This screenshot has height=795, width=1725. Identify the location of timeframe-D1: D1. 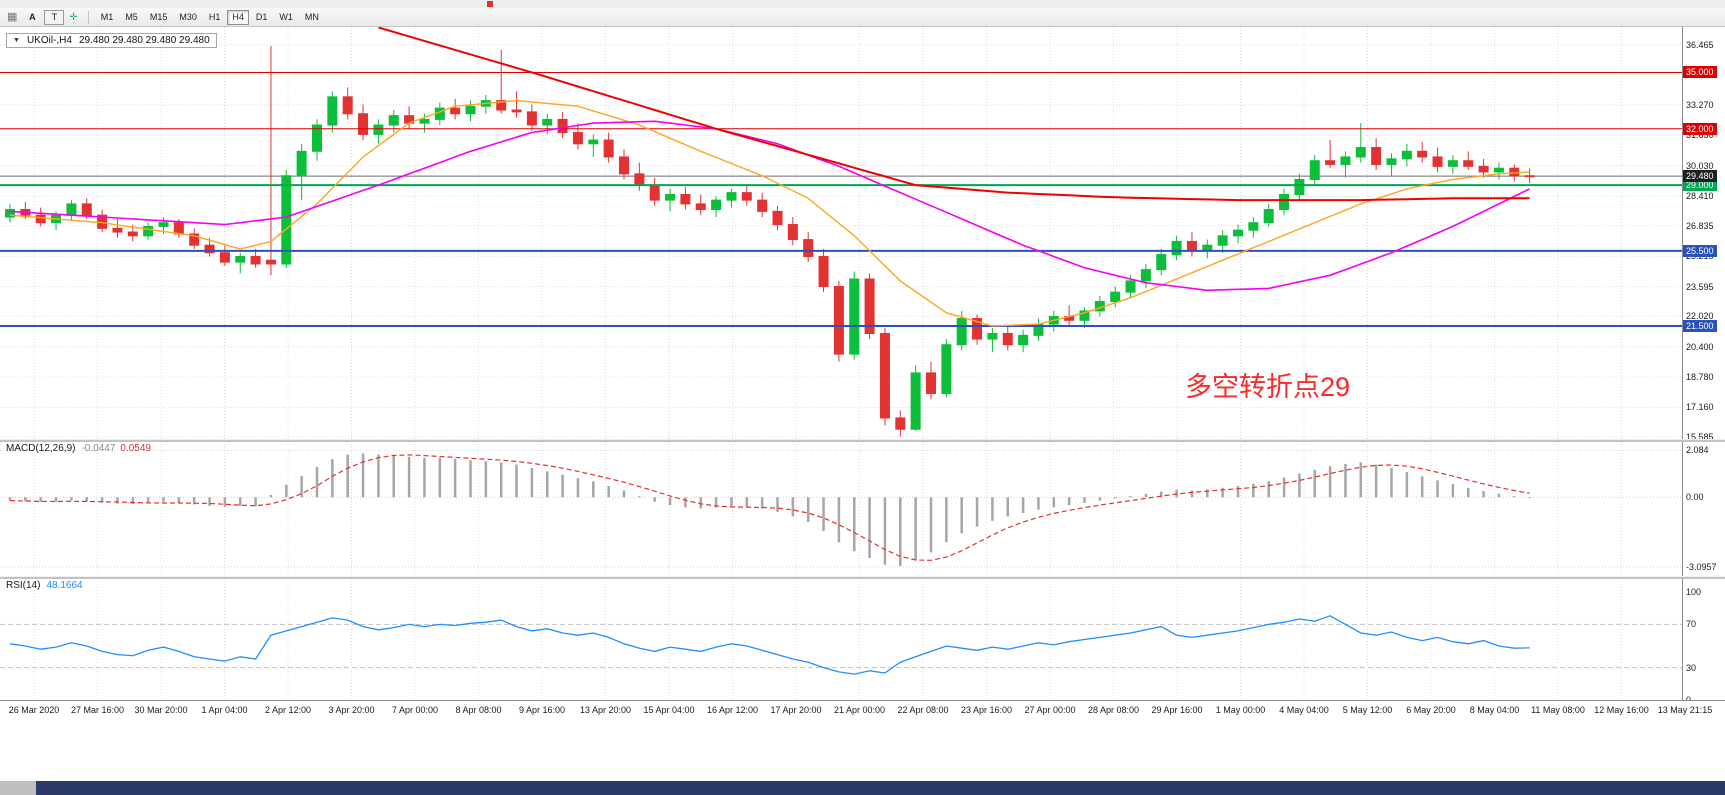
(262, 17).